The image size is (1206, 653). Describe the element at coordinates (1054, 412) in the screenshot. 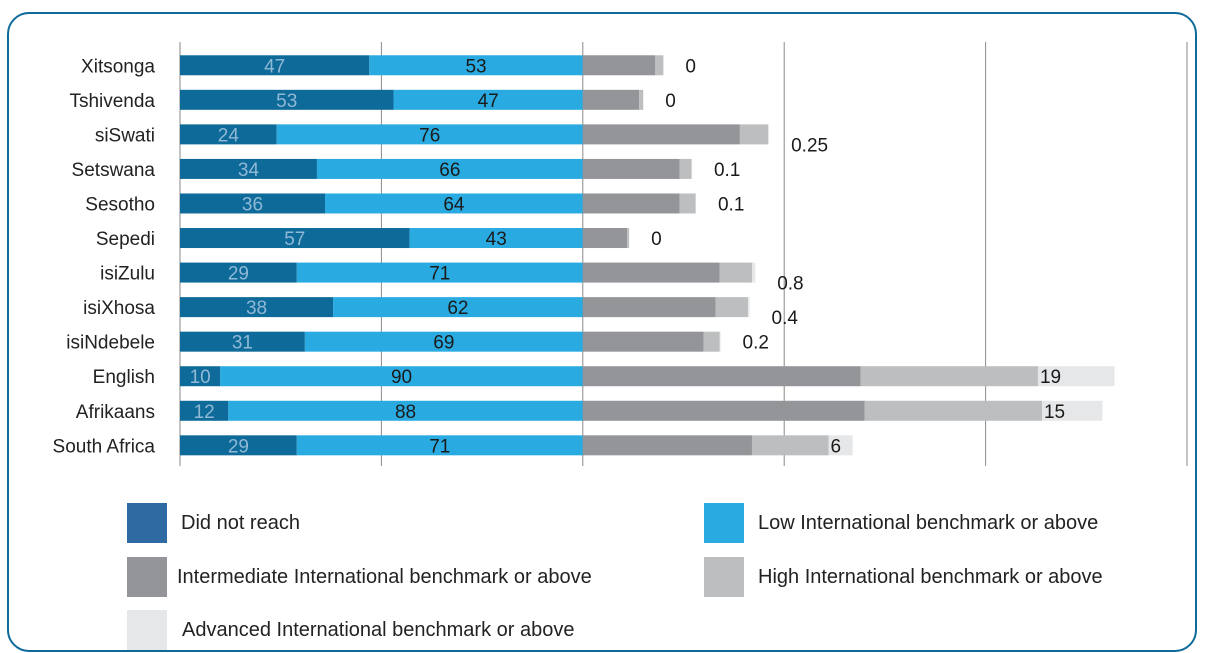

I see `advanced-data-label: 15` at that location.